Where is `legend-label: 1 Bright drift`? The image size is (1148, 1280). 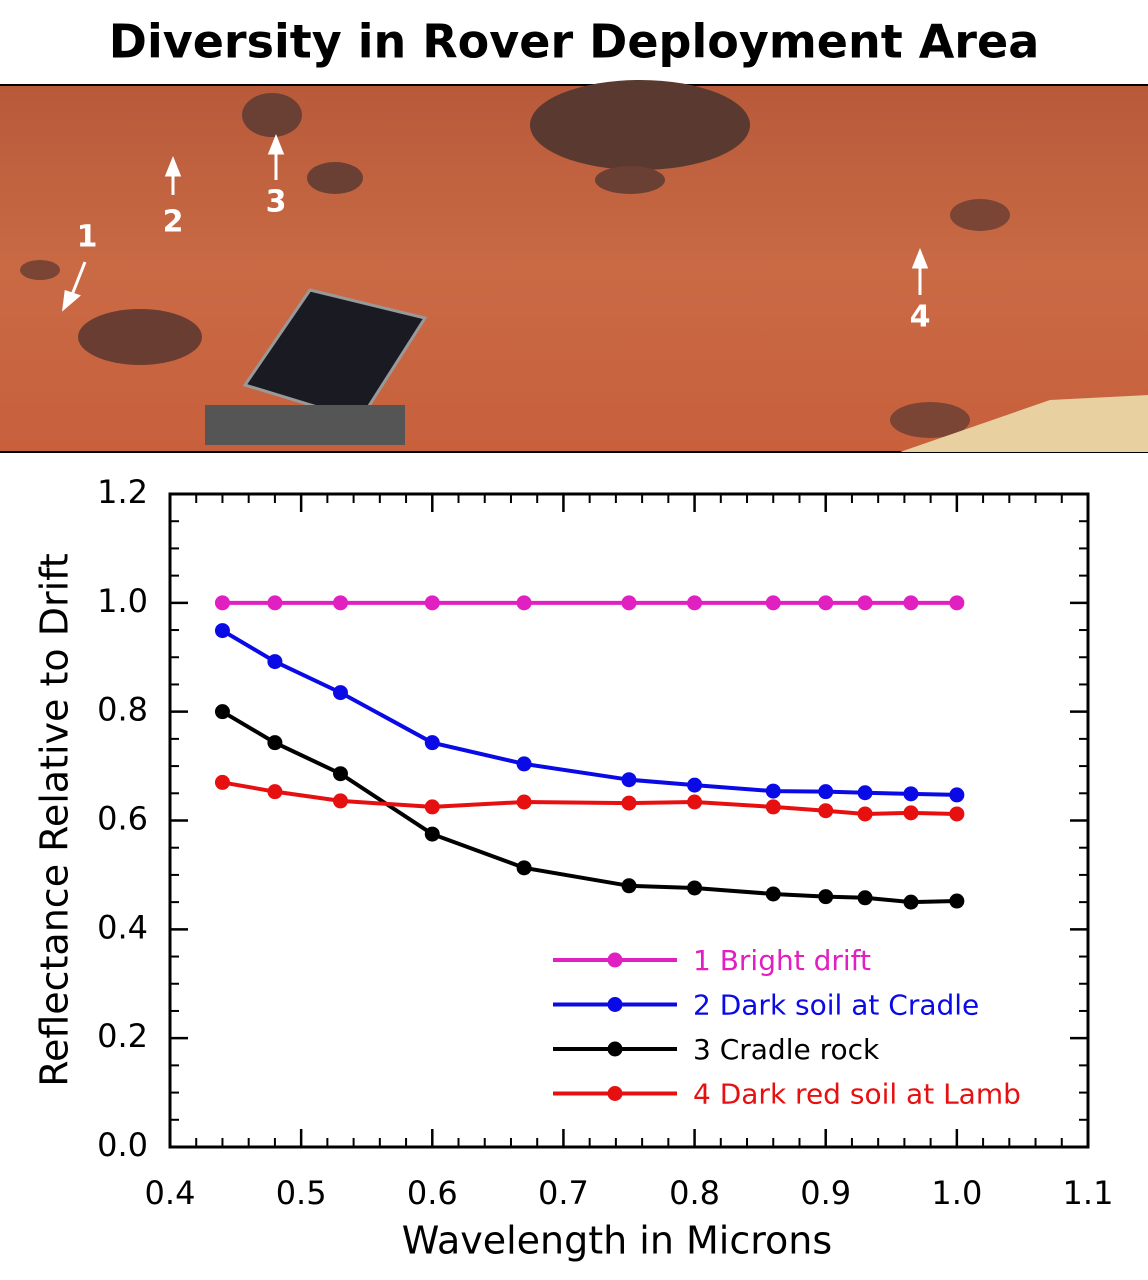
legend-label: 1 Bright drift is located at coordinates (782, 960).